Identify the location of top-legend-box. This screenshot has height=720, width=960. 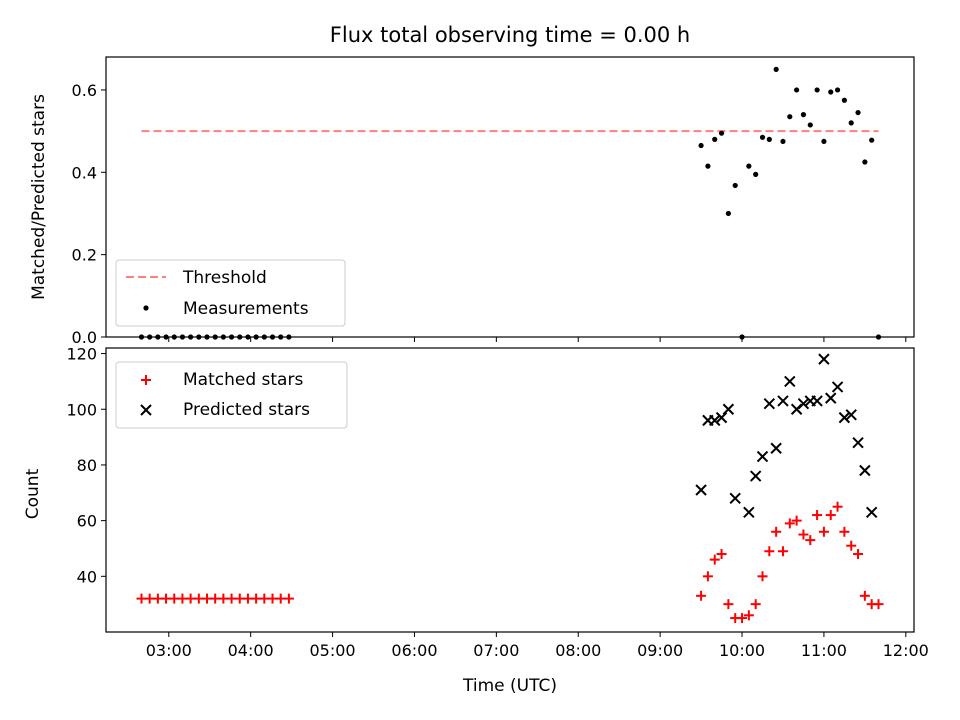
(230, 293).